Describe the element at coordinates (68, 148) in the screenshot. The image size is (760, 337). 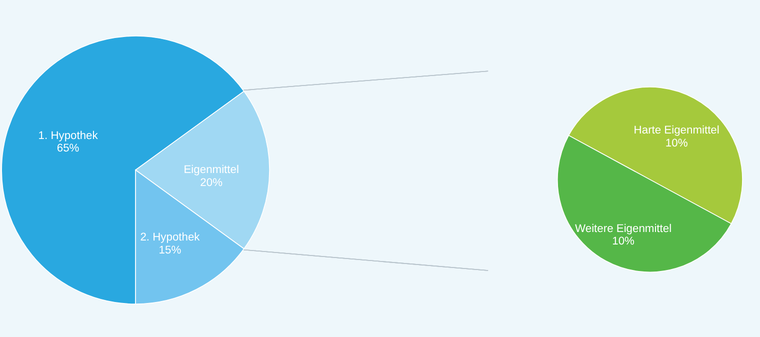
I see `data-label: 65%` at that location.